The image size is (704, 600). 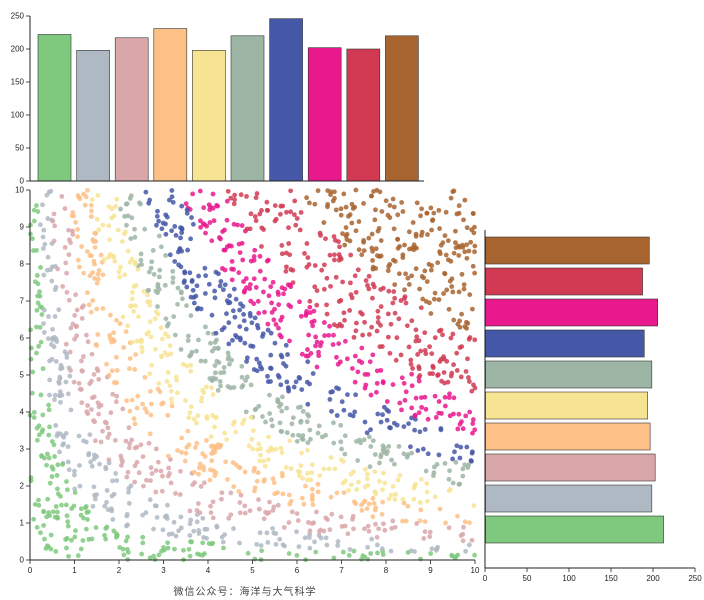 What do you see at coordinates (245, 592) in the screenshot?
I see `caption: 微信公众号：海洋与大气科学` at bounding box center [245, 592].